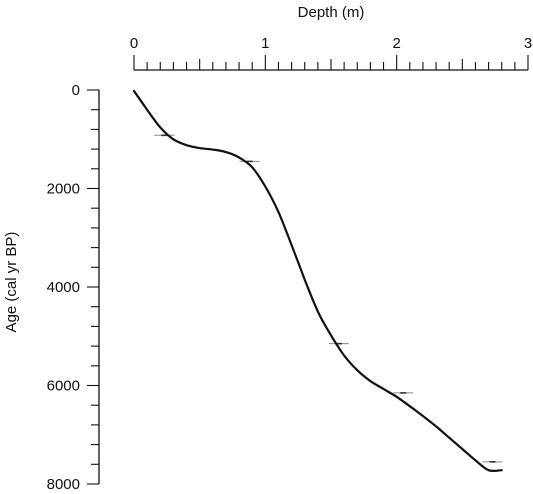  Describe the element at coordinates (63, 484) in the screenshot. I see `y-tick-label: 8000` at that location.